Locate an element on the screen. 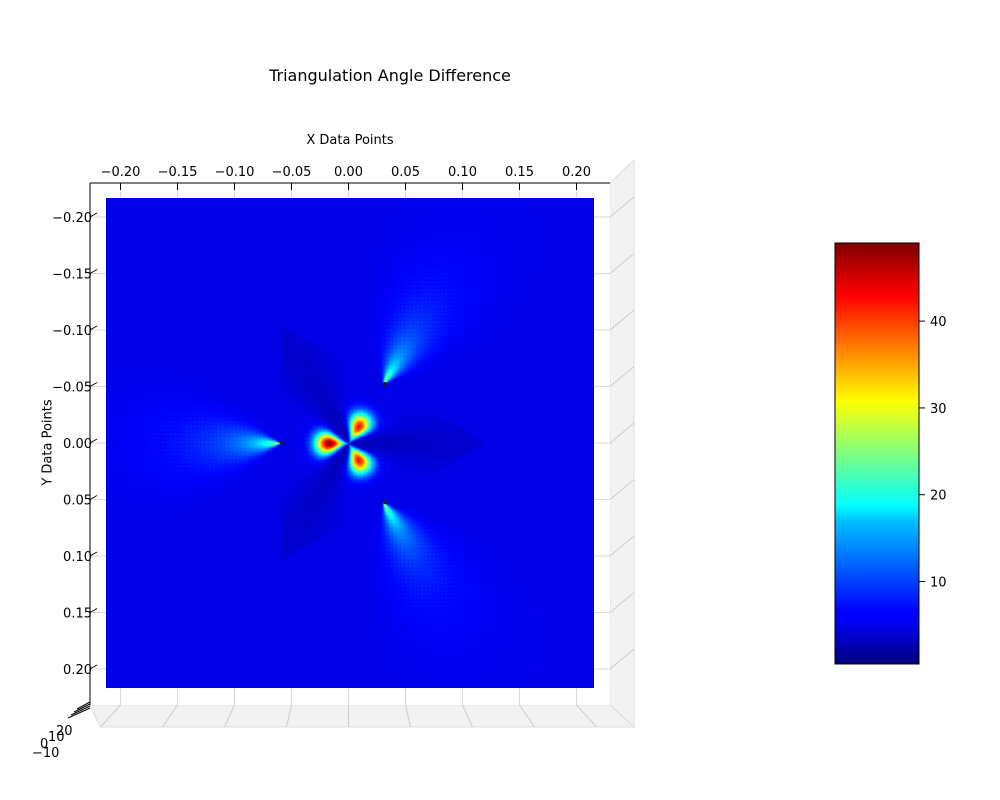 The image size is (1000, 800). x-tick-label: 0.20 is located at coordinates (576, 172).